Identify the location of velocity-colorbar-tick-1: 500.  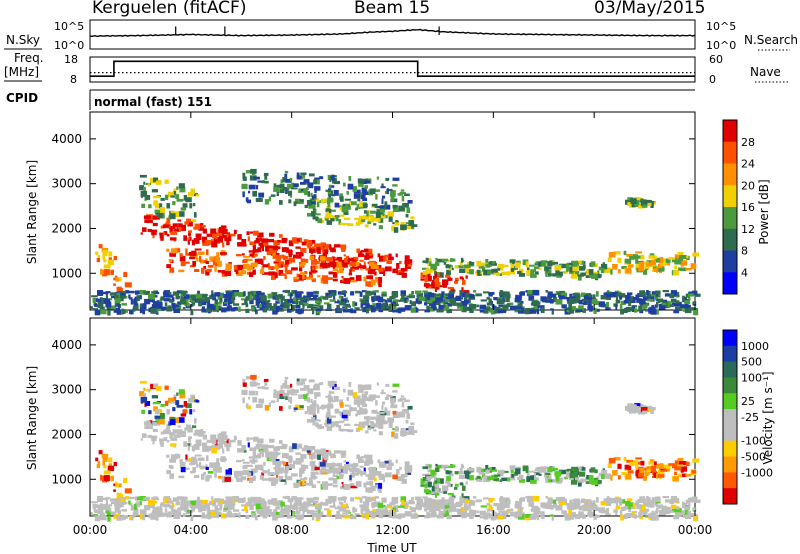
(751, 362).